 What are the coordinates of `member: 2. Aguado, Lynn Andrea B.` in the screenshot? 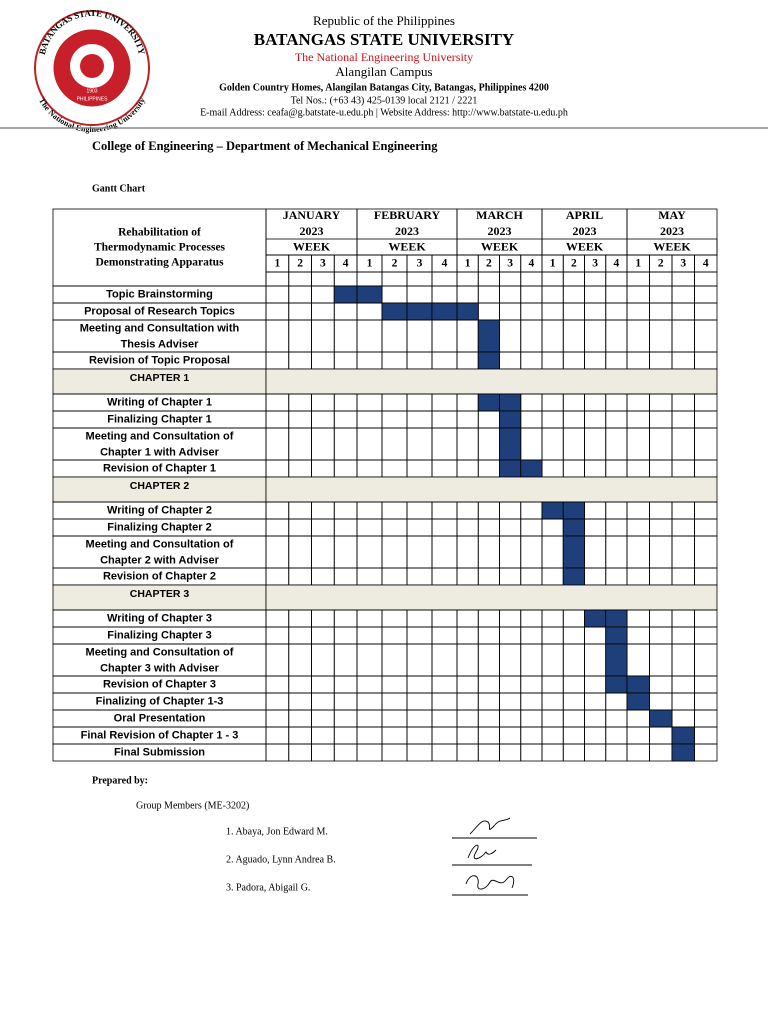 It's located at (281, 859).